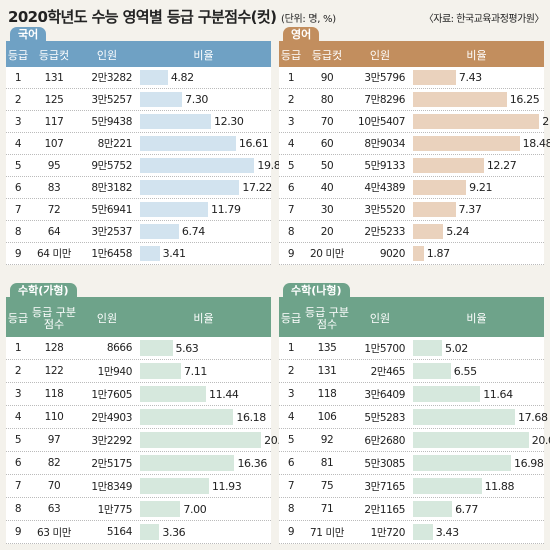 This screenshot has height=550, width=550. What do you see at coordinates (384, 348) in the screenshot?
I see `count-cell: 1만5700` at bounding box center [384, 348].